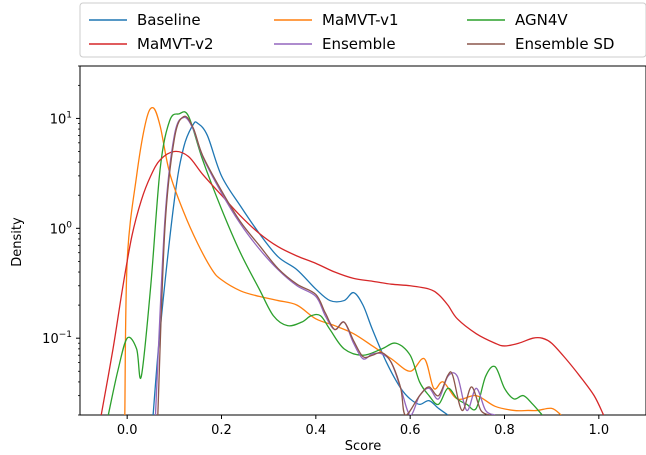 This screenshot has width=646, height=455. What do you see at coordinates (315, 430) in the screenshot?
I see `x-tick-label: 0.4` at bounding box center [315, 430].